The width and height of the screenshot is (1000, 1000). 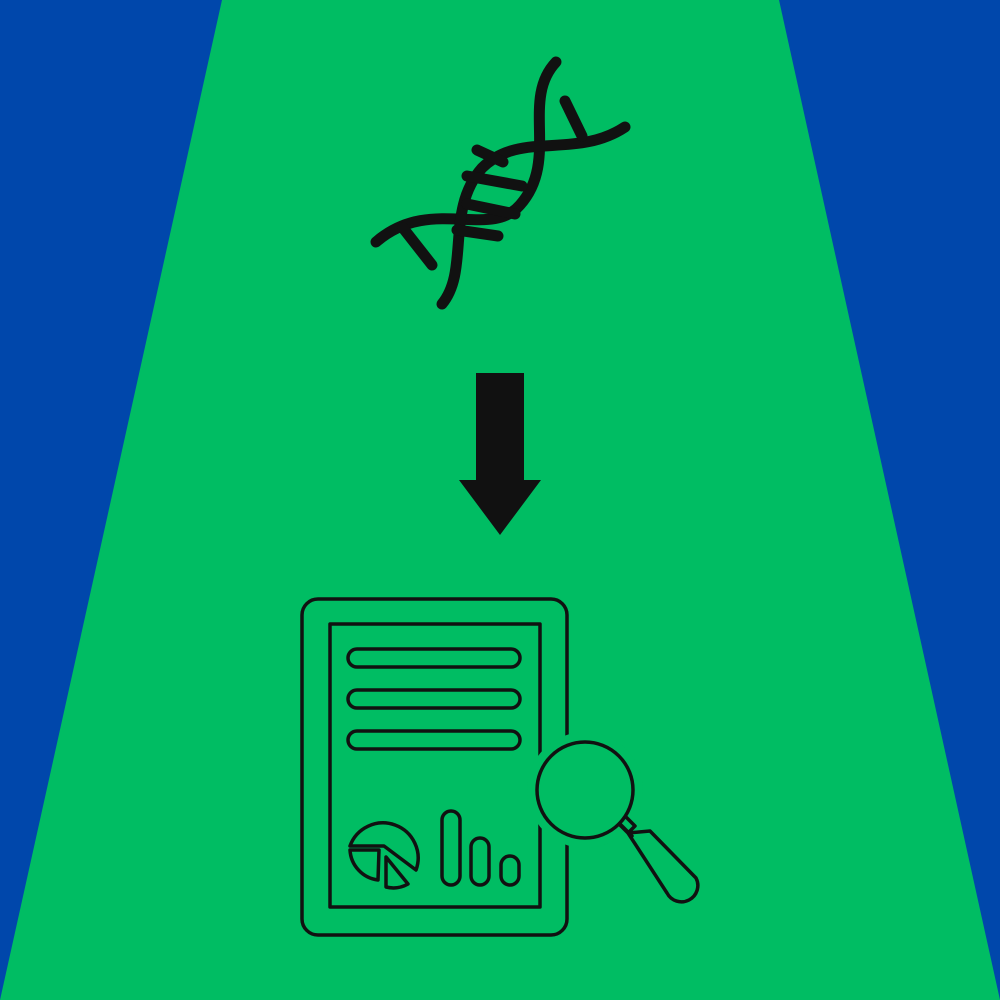 I want to click on pie-slice-left, so click(x=364, y=865).